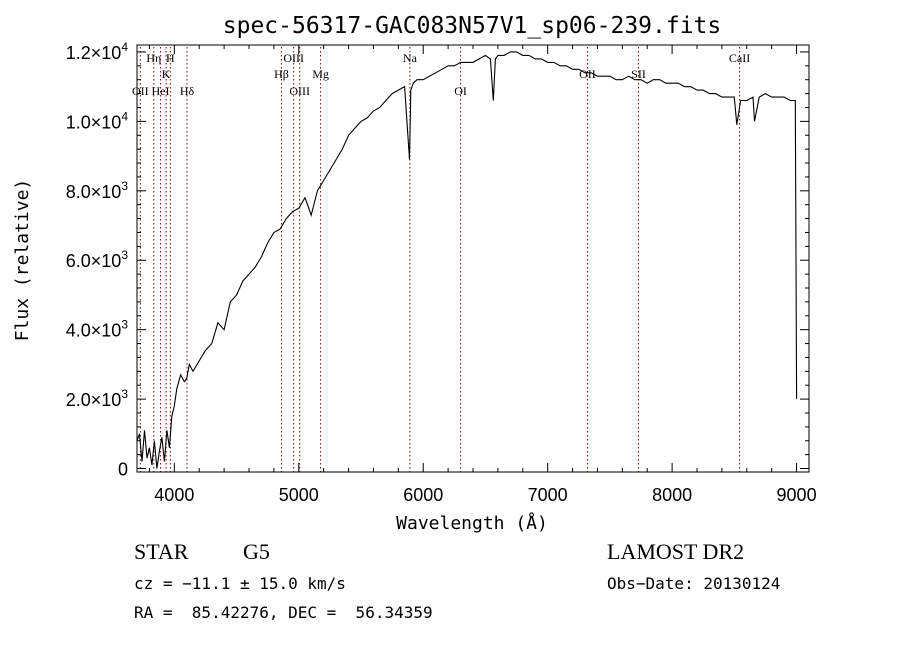 The width and height of the screenshot is (900, 649). What do you see at coordinates (174, 495) in the screenshot?
I see `x-tick-label: 4000` at bounding box center [174, 495].